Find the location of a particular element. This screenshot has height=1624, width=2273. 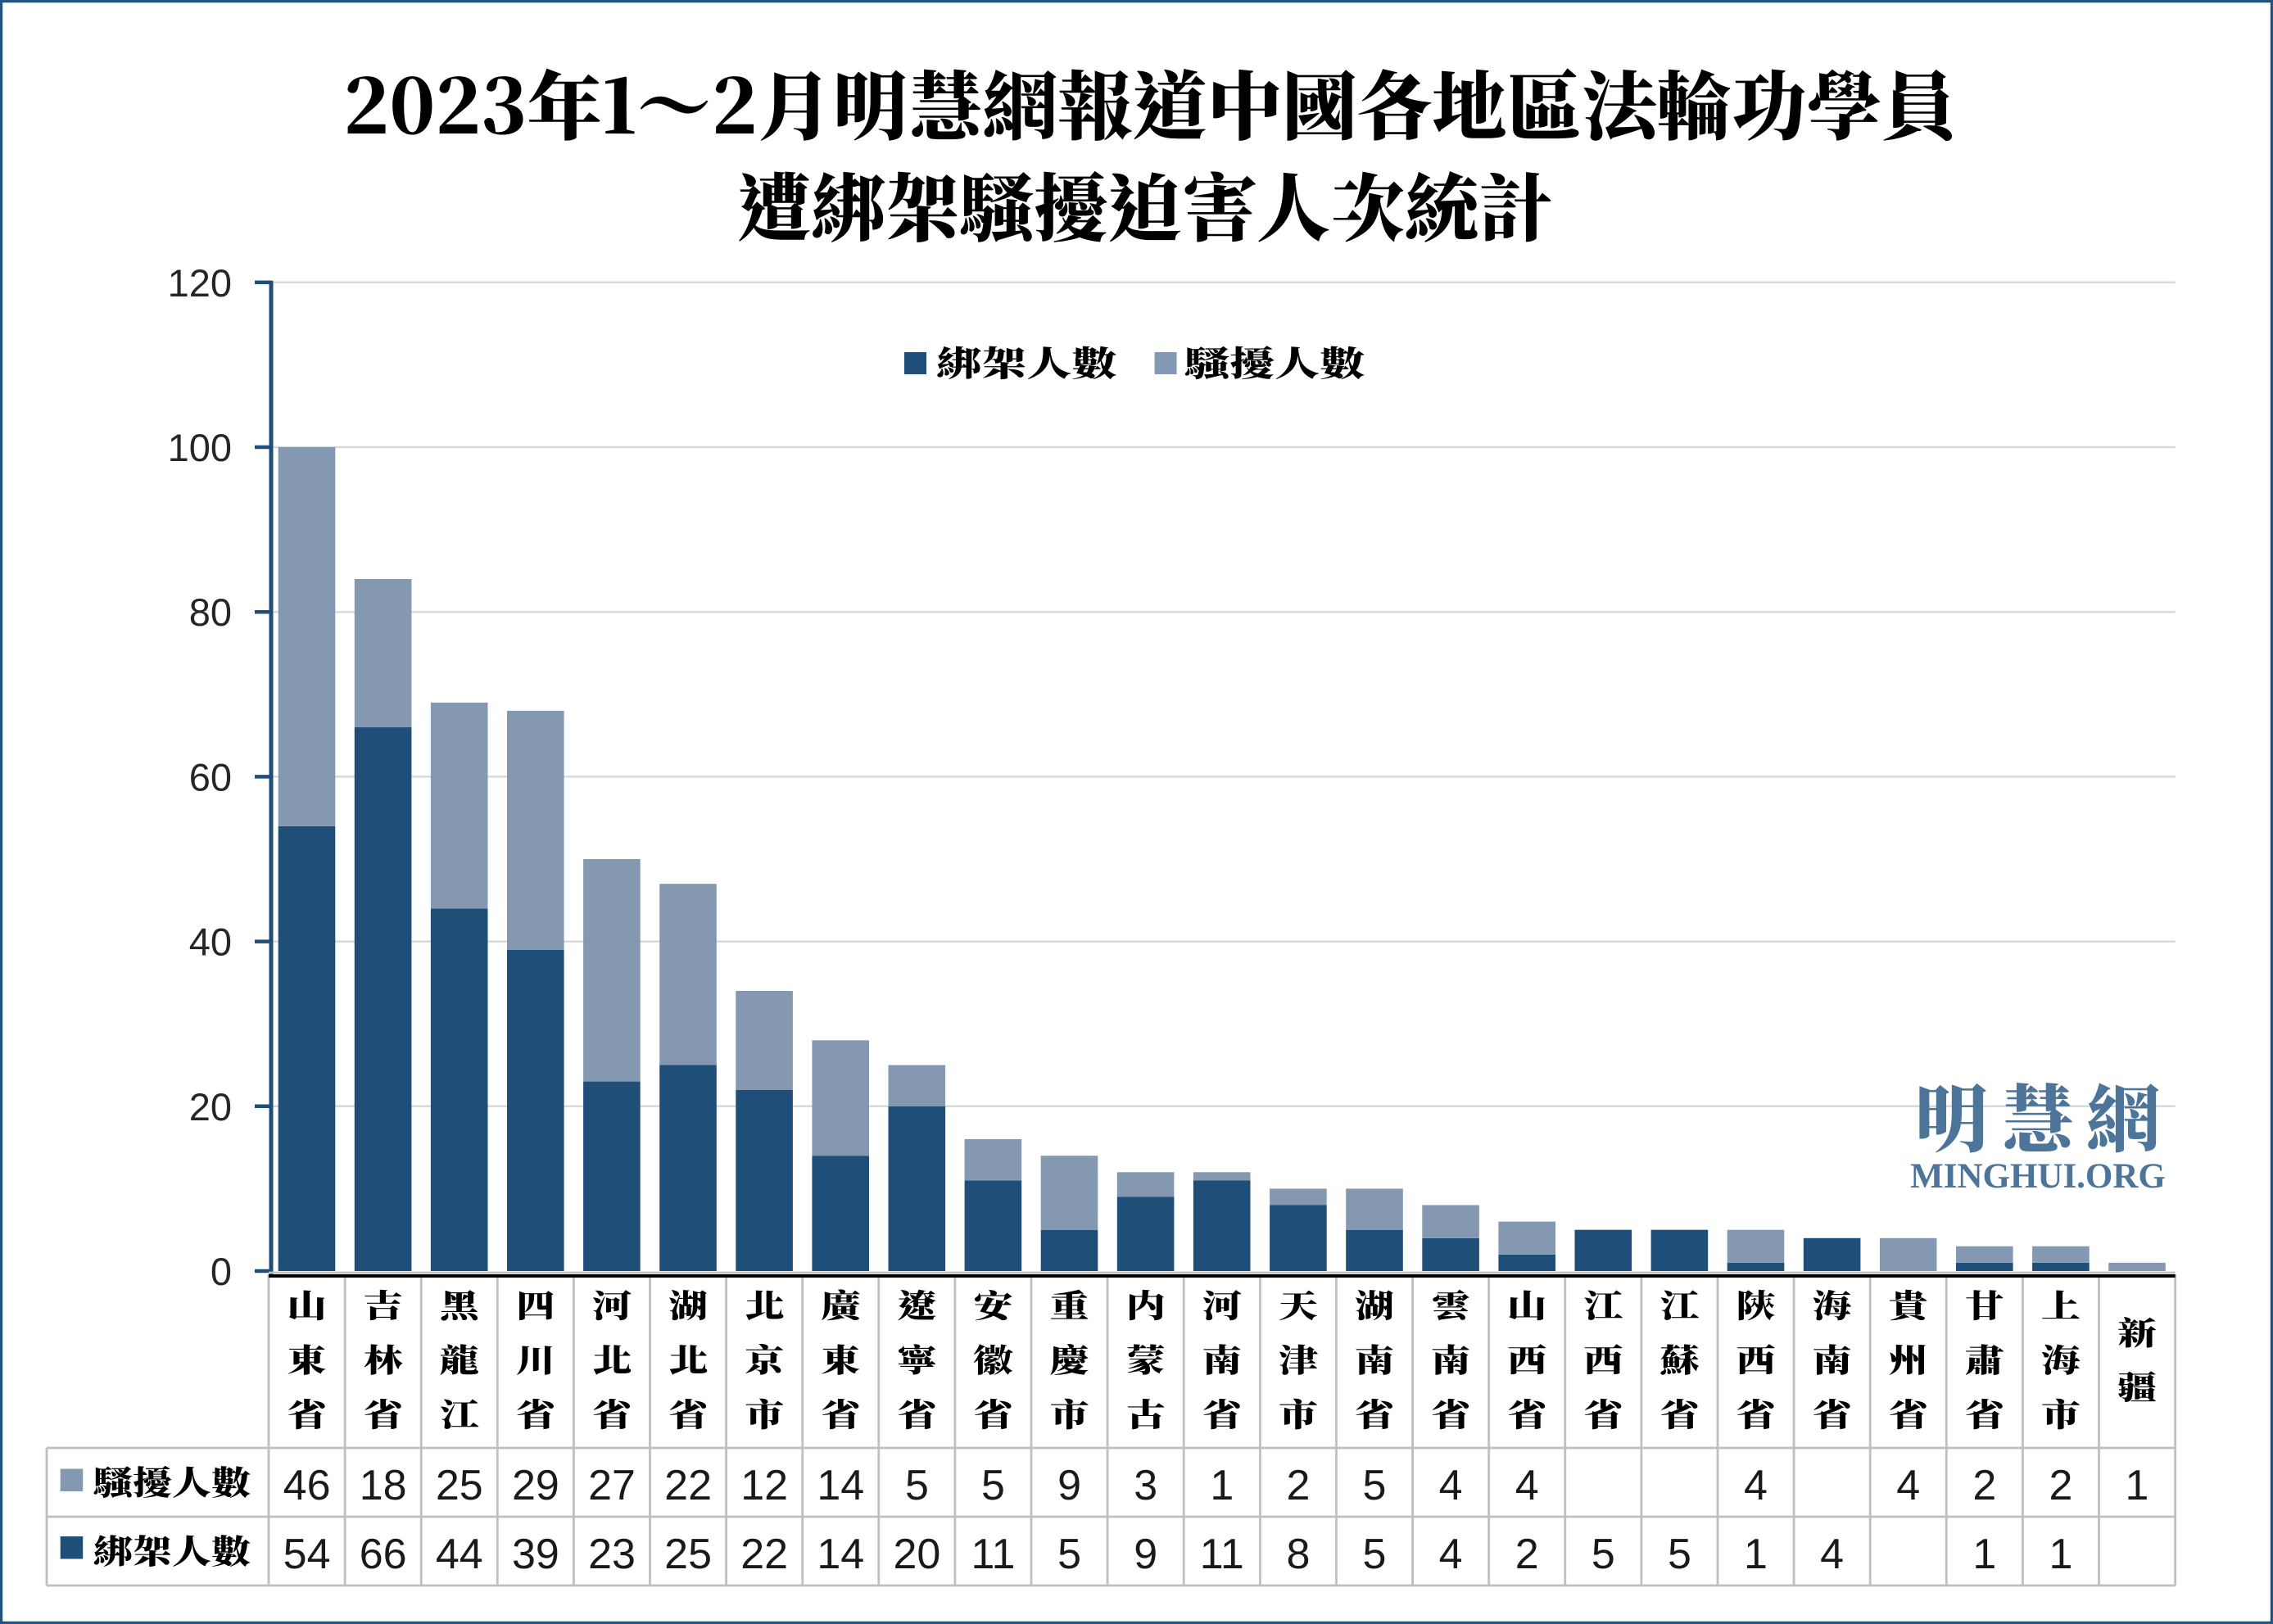

svg-text: 0 is located at coordinates (221, 1271).